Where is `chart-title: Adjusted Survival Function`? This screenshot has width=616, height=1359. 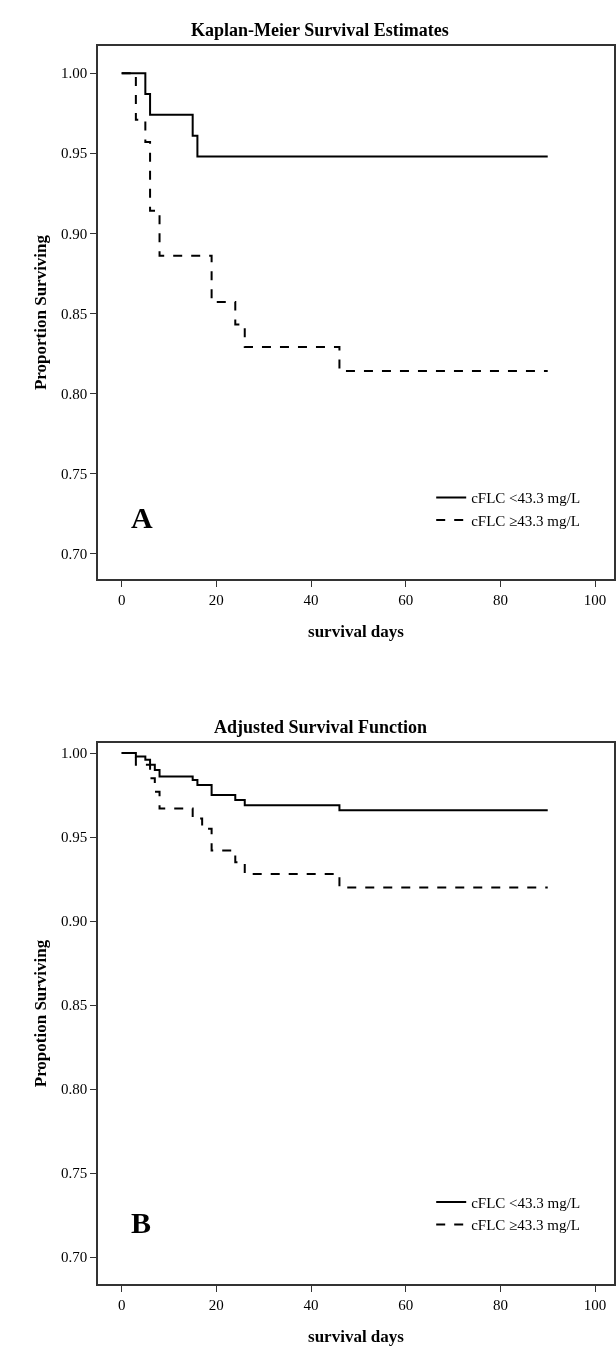 chart-title: Adjusted Survival Function is located at coordinates (321, 727).